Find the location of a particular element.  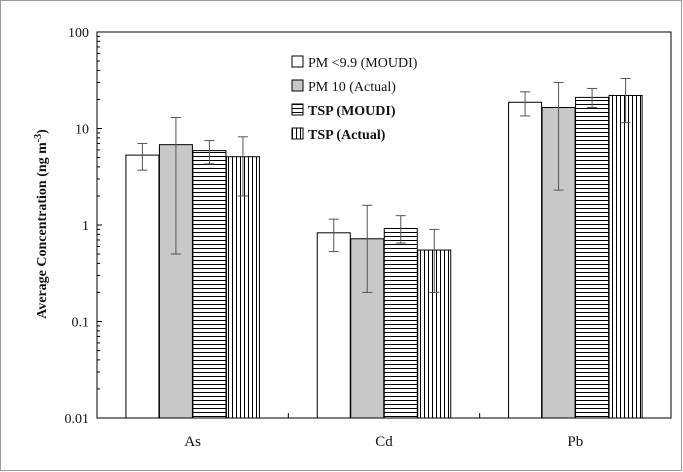

y-tick-label: 0.01 is located at coordinates (77, 419).